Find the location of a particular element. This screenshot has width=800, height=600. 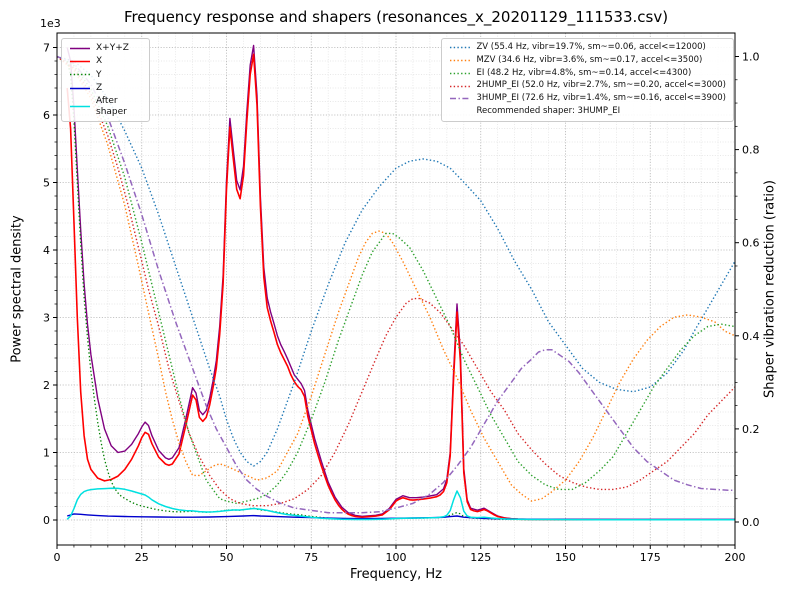

x-tick-label: 200 is located at coordinates (735, 557).